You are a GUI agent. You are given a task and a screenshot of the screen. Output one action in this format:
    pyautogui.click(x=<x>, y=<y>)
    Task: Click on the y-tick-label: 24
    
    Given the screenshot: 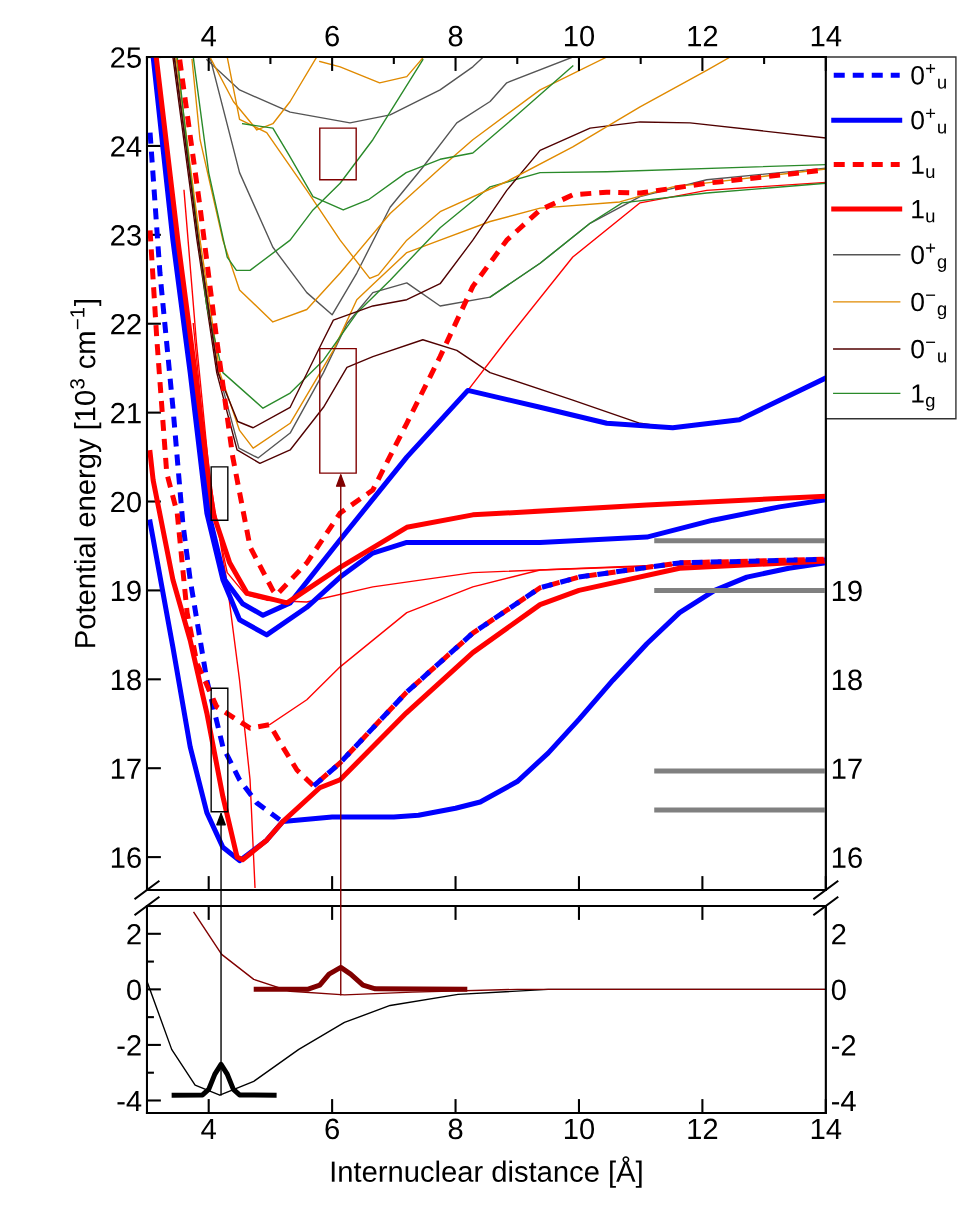 What is the action you would take?
    pyautogui.click(x=126, y=146)
    